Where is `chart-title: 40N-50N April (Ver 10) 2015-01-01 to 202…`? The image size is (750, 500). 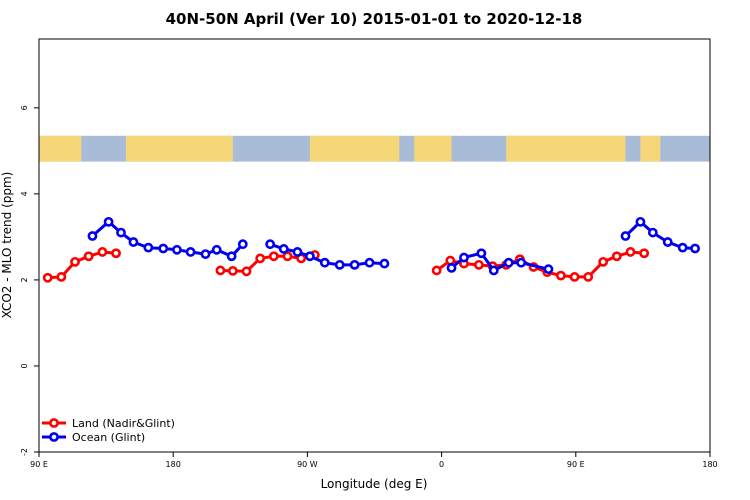 chart-title: 40N-50N April (Ver 10) 2015-01-01 to 202… is located at coordinates (374, 19).